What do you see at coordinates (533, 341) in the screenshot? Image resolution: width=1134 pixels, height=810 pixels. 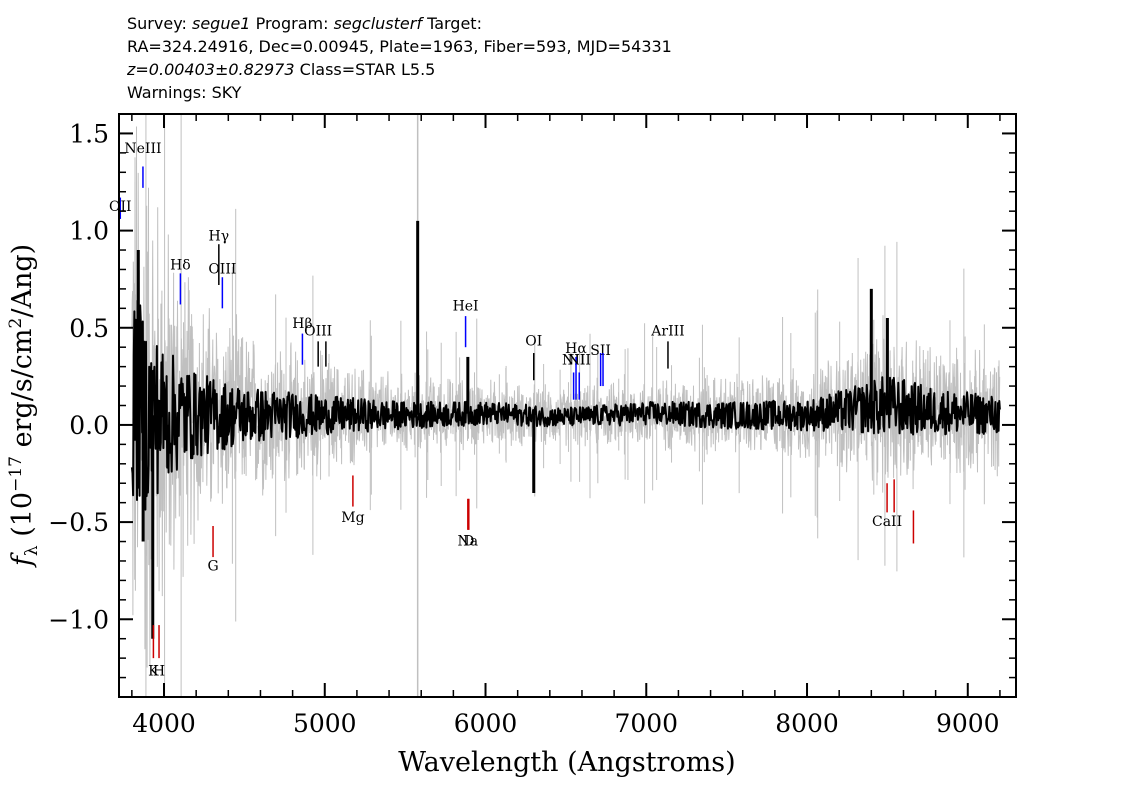 I see `line-label: OI` at bounding box center [533, 341].